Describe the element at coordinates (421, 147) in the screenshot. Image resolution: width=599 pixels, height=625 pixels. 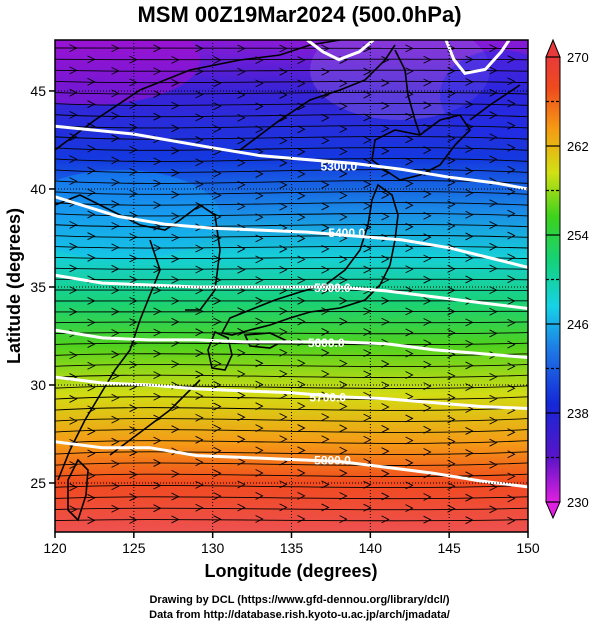
I see `coast-hokkaido` at that location.